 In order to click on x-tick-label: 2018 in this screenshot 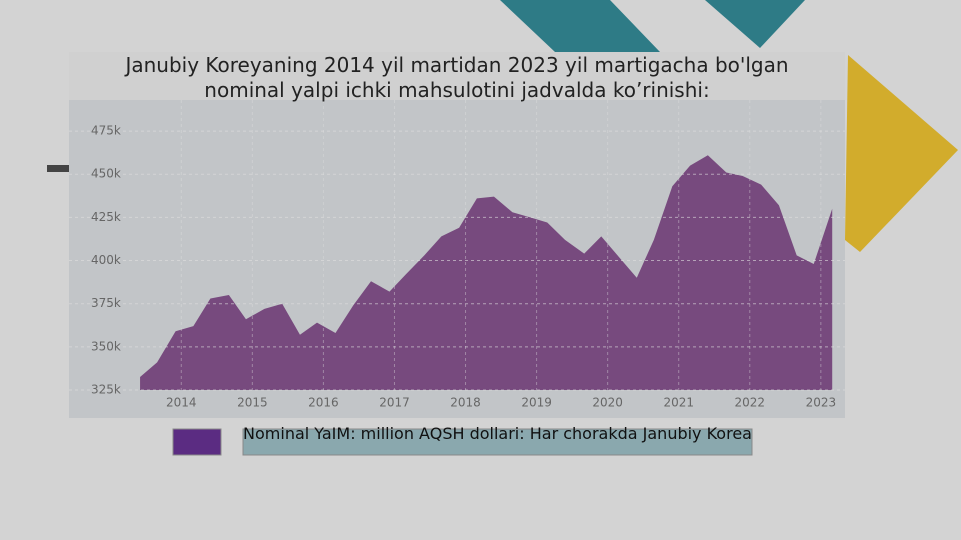, I will do `click(465, 403)`.